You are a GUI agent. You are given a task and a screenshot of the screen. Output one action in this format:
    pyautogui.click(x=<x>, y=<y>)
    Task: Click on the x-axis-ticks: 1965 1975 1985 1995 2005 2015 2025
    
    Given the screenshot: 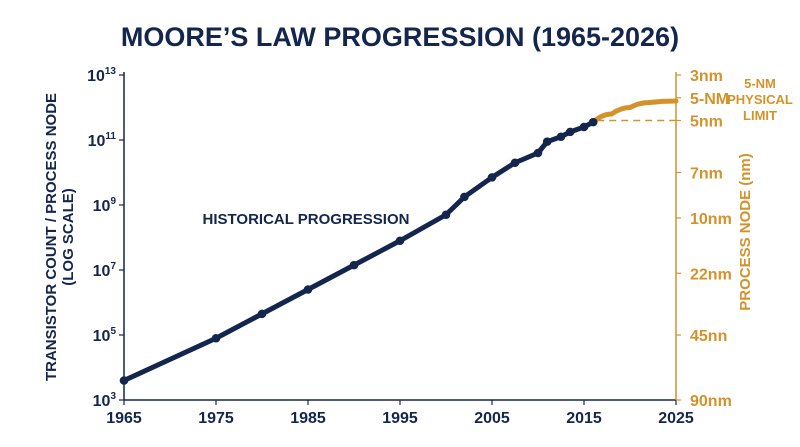 What is the action you would take?
    pyautogui.click(x=400, y=413)
    